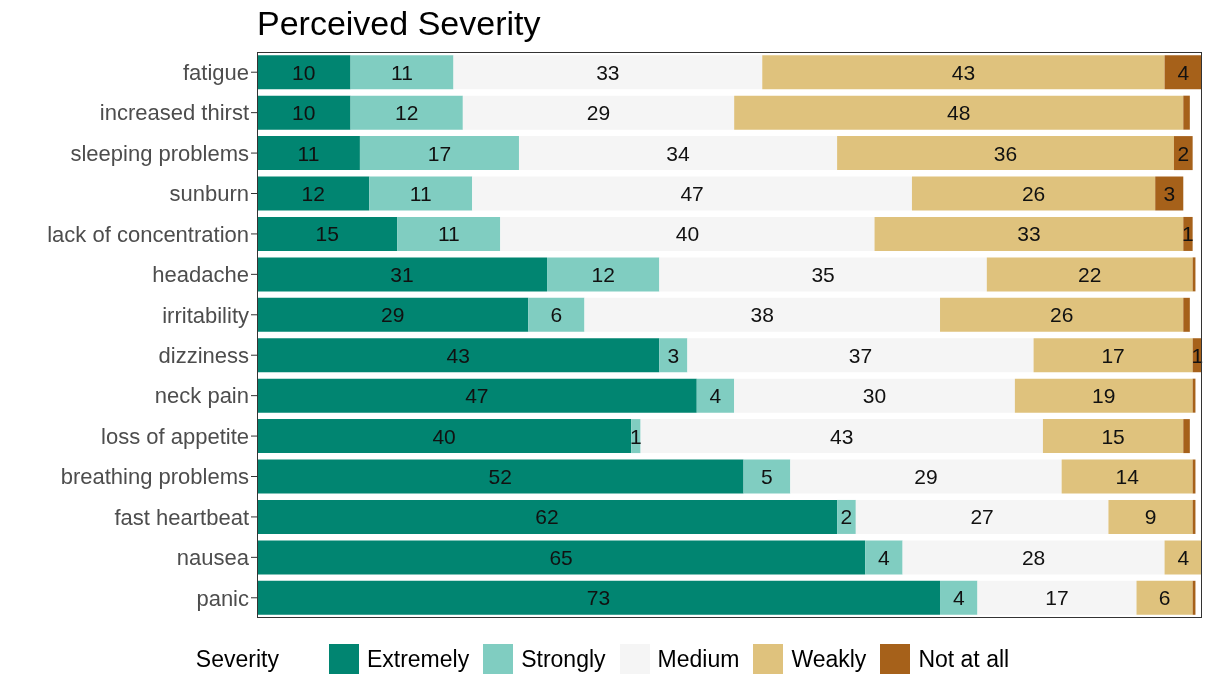 Image resolution: width=1205 pixels, height=688 pixels. I want to click on data-label: 35, so click(823, 274).